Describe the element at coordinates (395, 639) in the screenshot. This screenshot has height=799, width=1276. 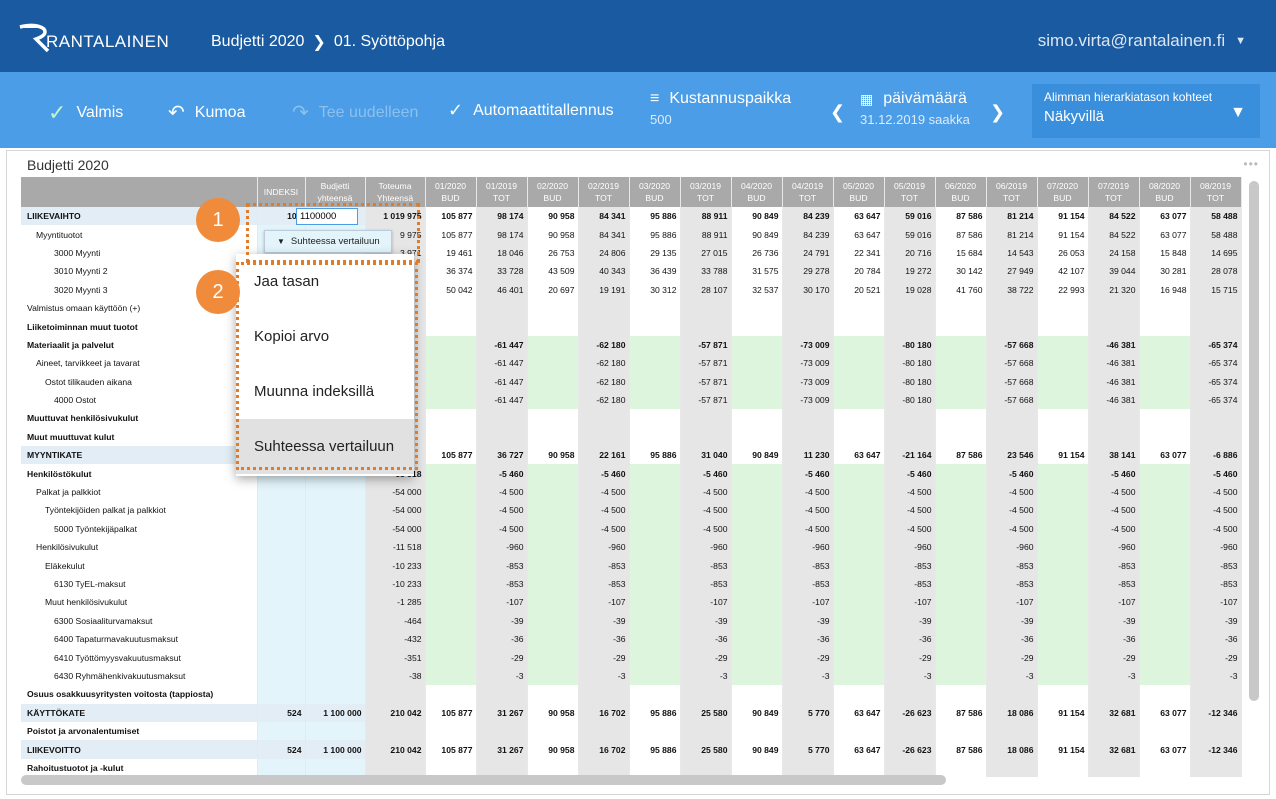
I see `table-cell: -432` at that location.